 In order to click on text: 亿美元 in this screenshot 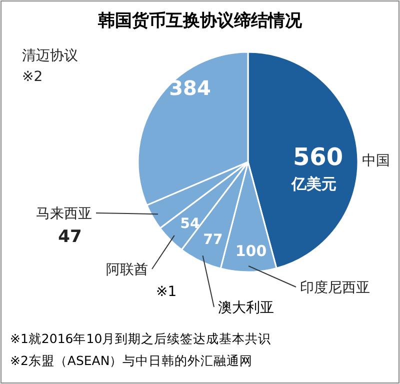, I will do `click(313, 184)`.